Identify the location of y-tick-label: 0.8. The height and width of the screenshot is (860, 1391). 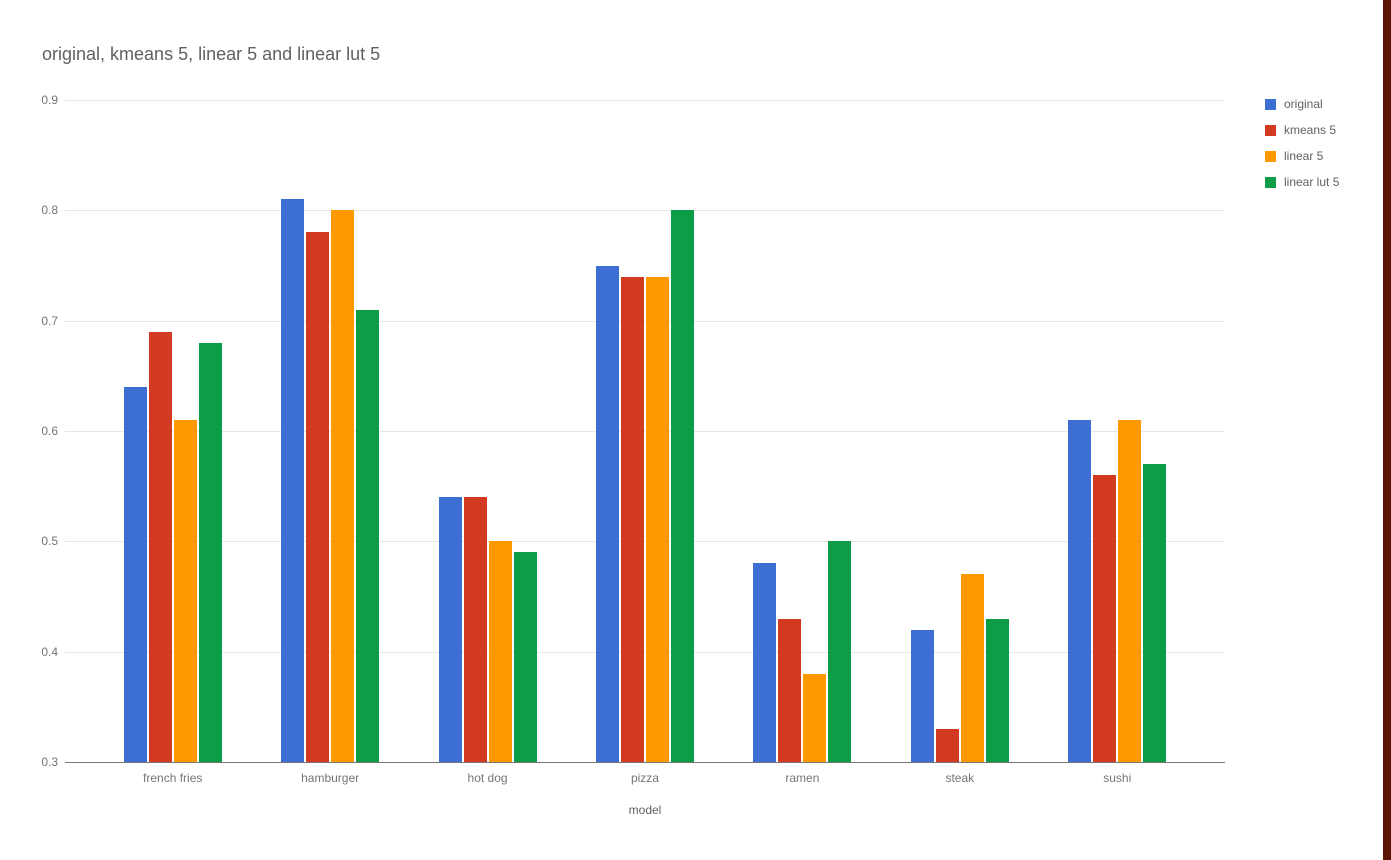
(49, 210).